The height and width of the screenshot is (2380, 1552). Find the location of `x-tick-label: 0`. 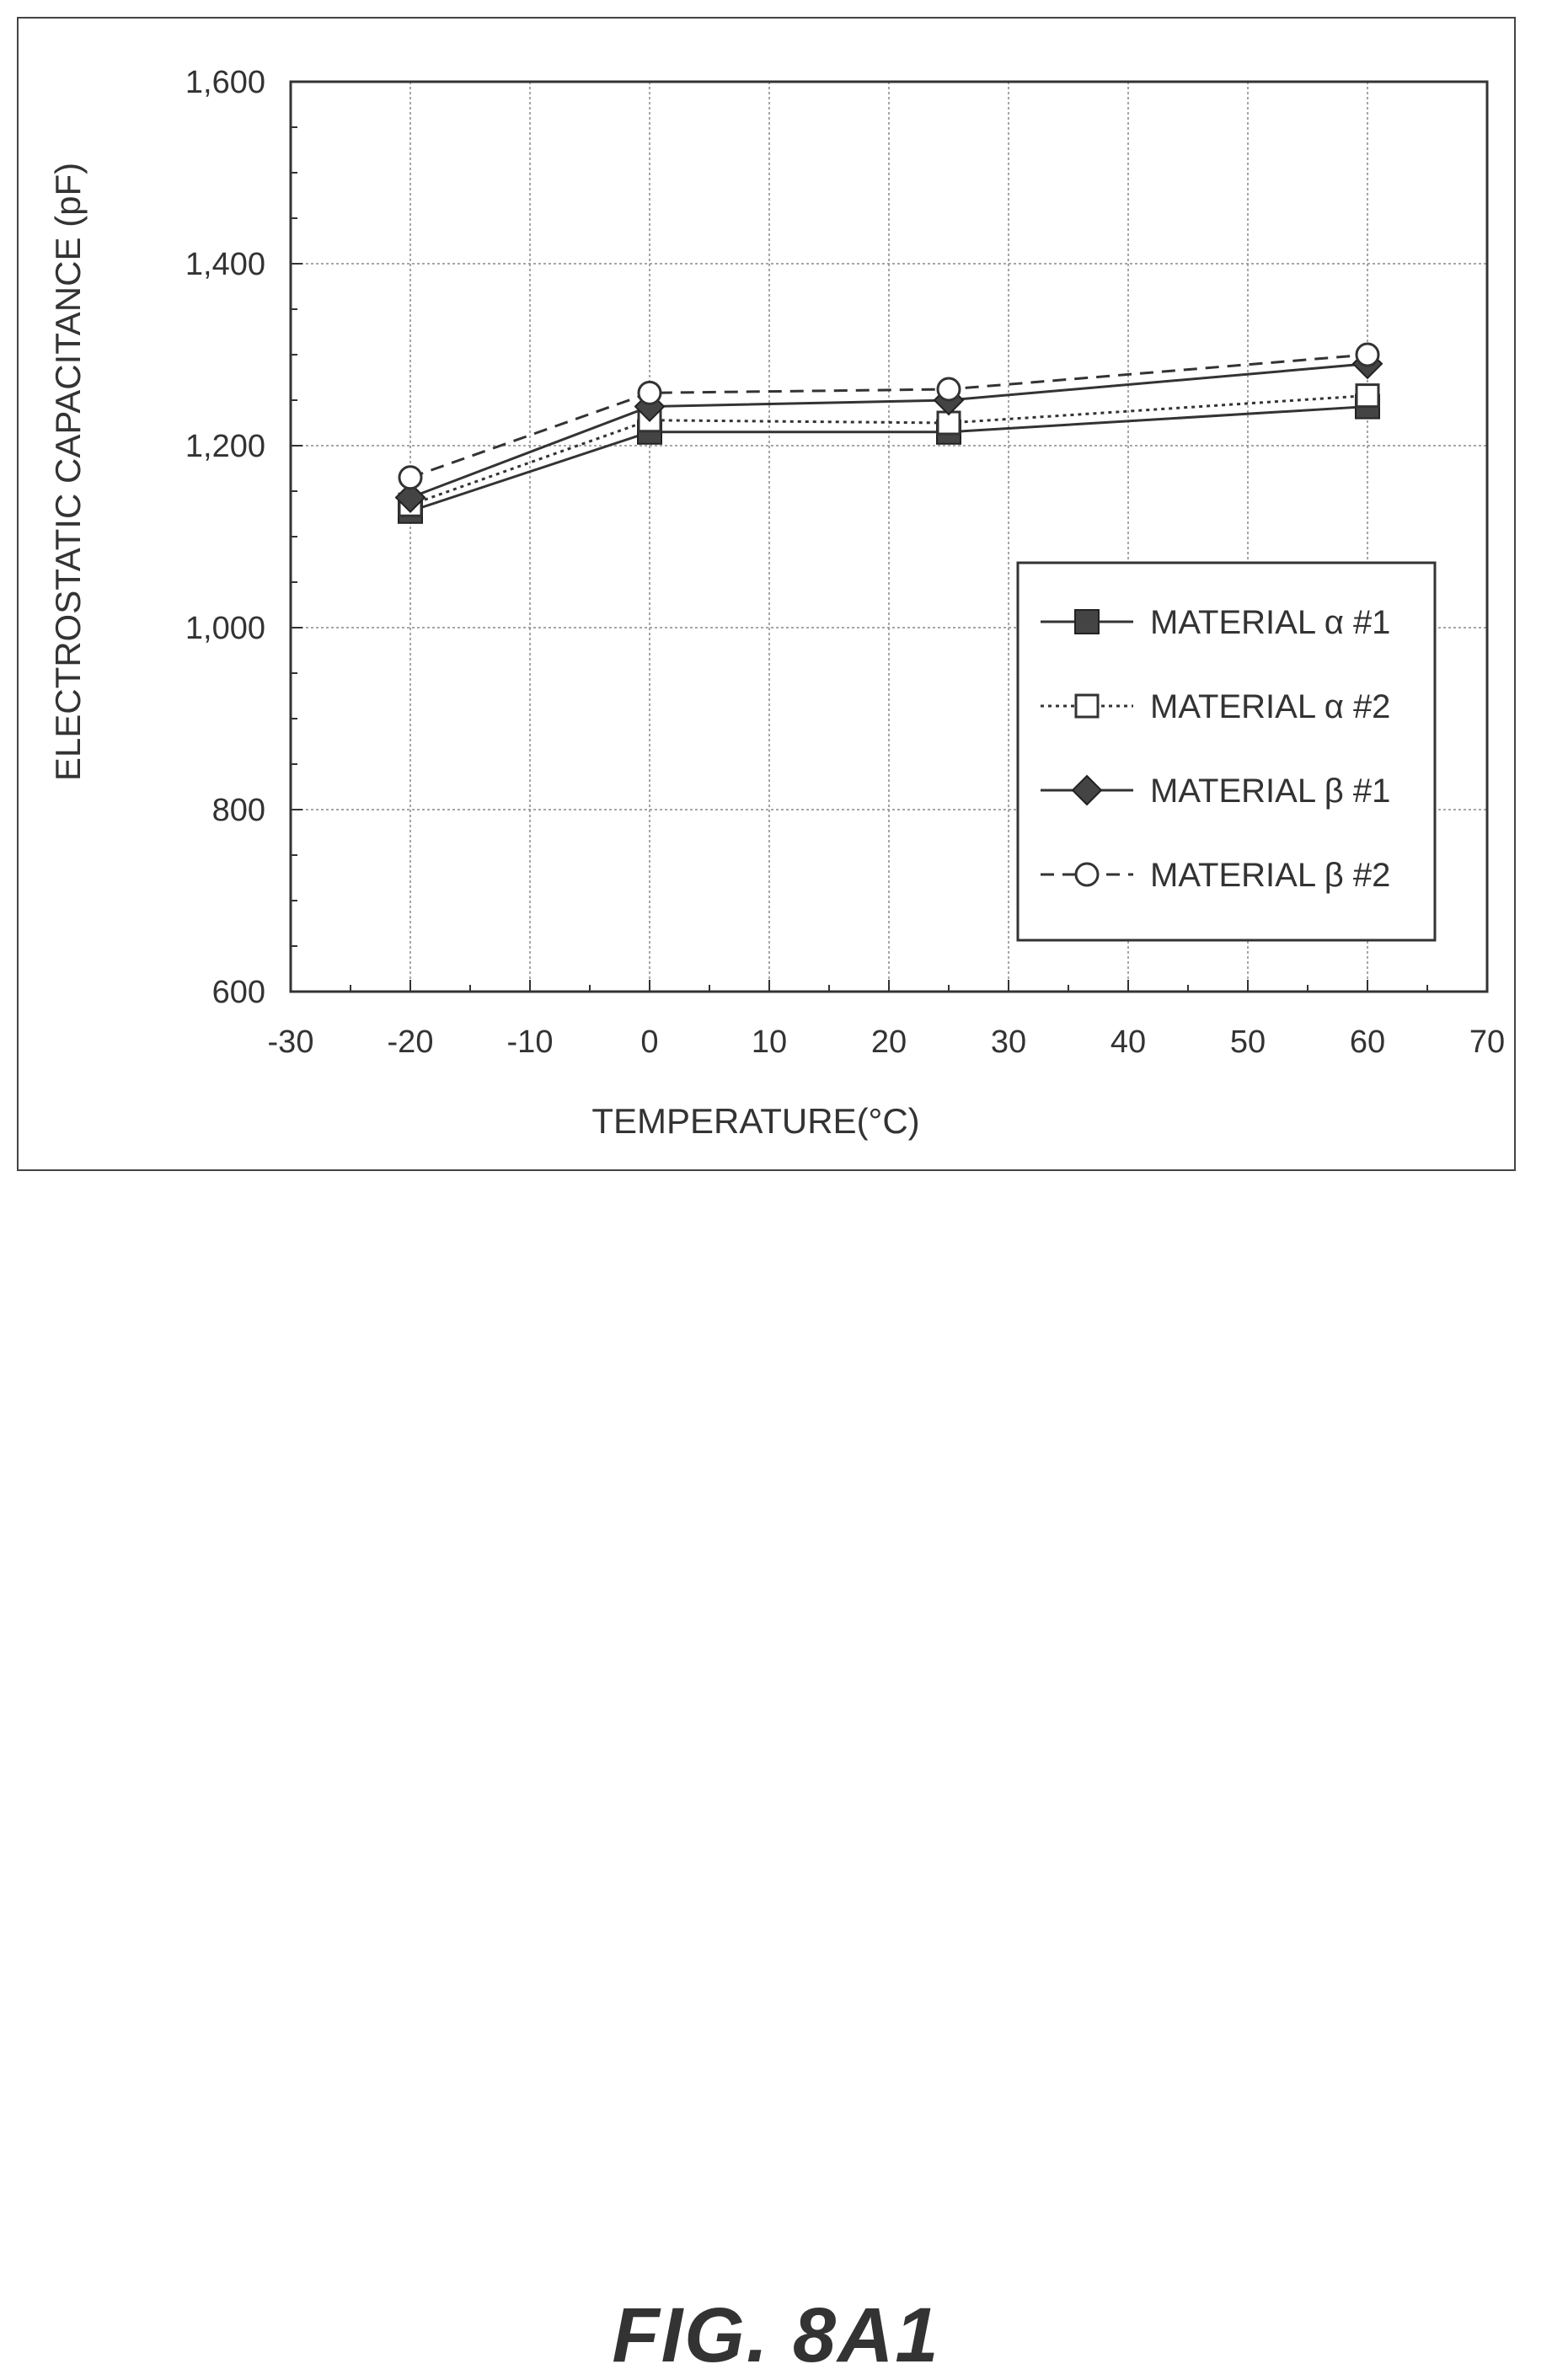

x-tick-label: 0 is located at coordinates (649, 1042).